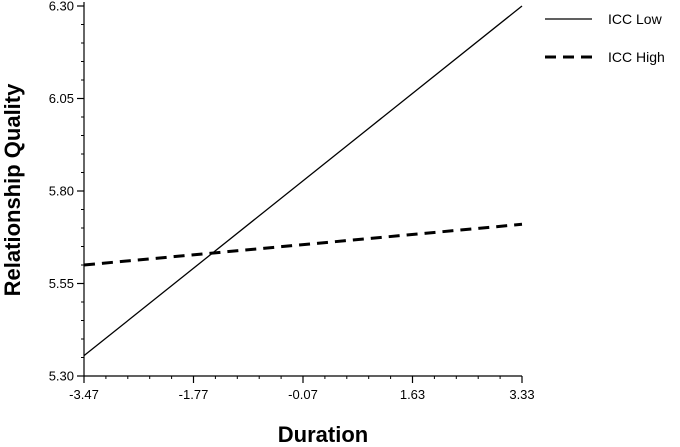 This screenshot has width=680, height=447. Describe the element at coordinates (61, 191) in the screenshot. I see `y-tick-label: 5.80` at that location.